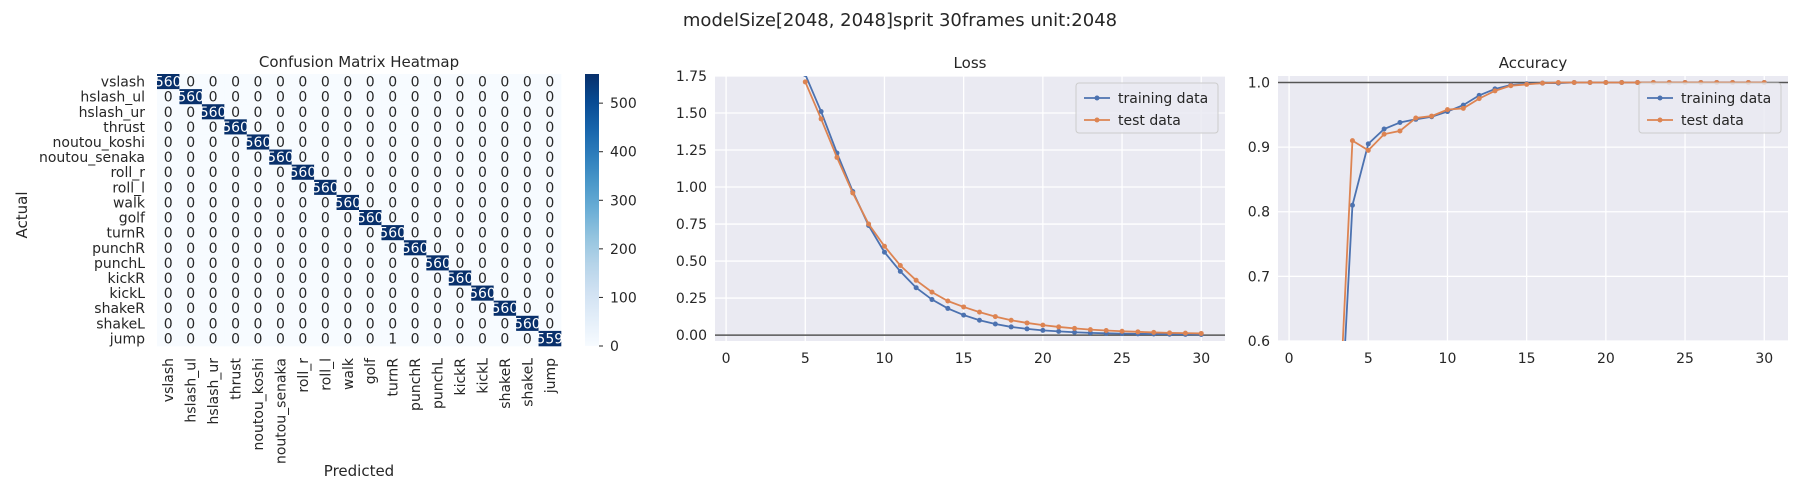  Describe the element at coordinates (1368, 359) in the screenshot. I see `x-tick-label: 5` at that location.